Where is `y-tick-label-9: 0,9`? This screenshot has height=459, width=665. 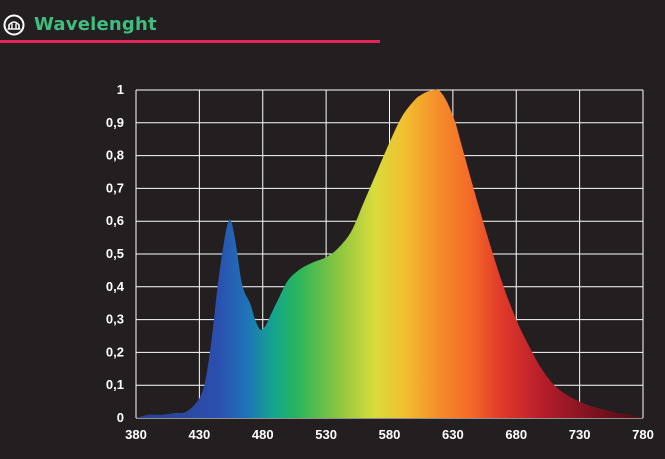 y-tick-label-9: 0,9 is located at coordinates (115, 122).